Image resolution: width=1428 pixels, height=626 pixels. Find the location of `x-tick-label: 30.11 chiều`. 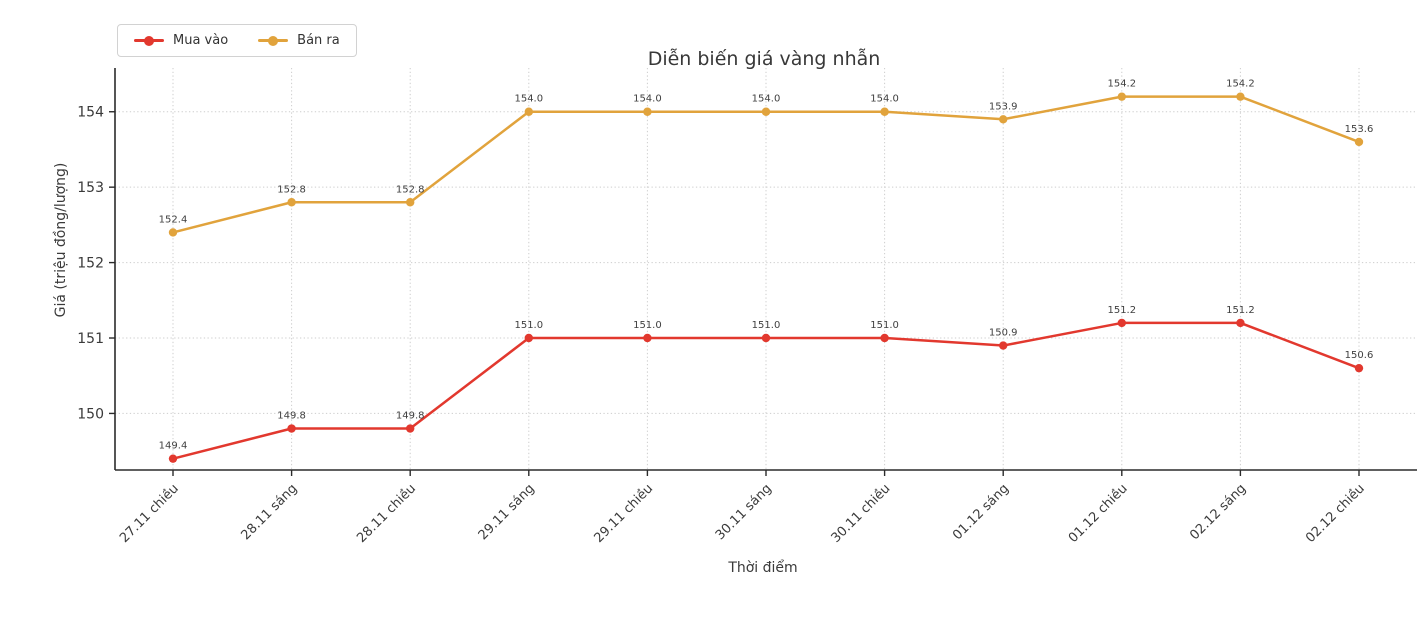

x-tick-label: 30.11 chiều is located at coordinates (861, 513).